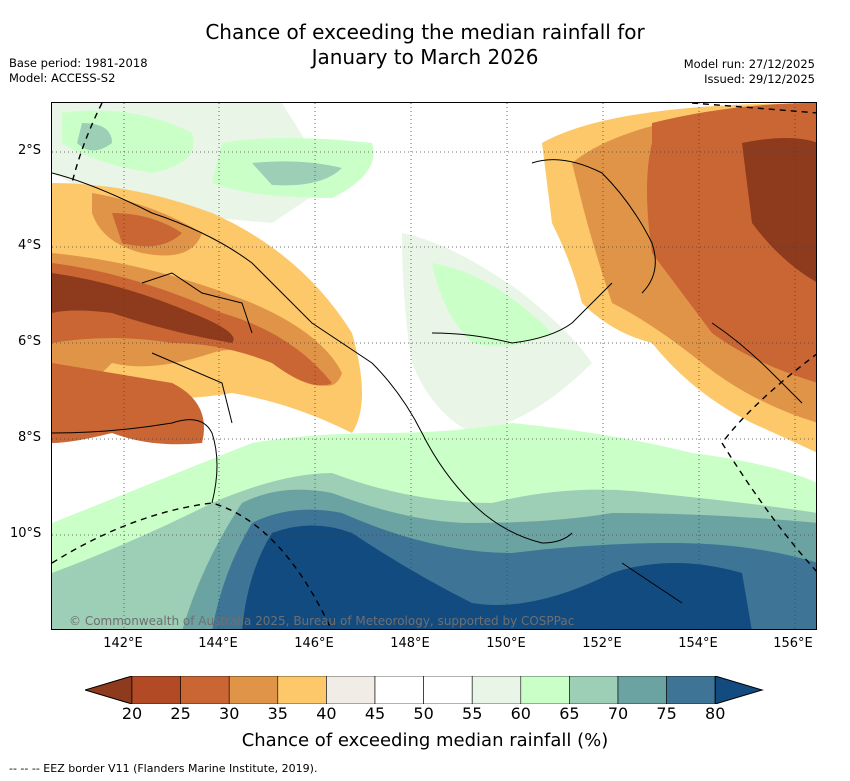 This screenshot has height=781, width=850. What do you see at coordinates (749, 64) in the screenshot?
I see `model-run: Model run: 27/12/2025` at bounding box center [749, 64].